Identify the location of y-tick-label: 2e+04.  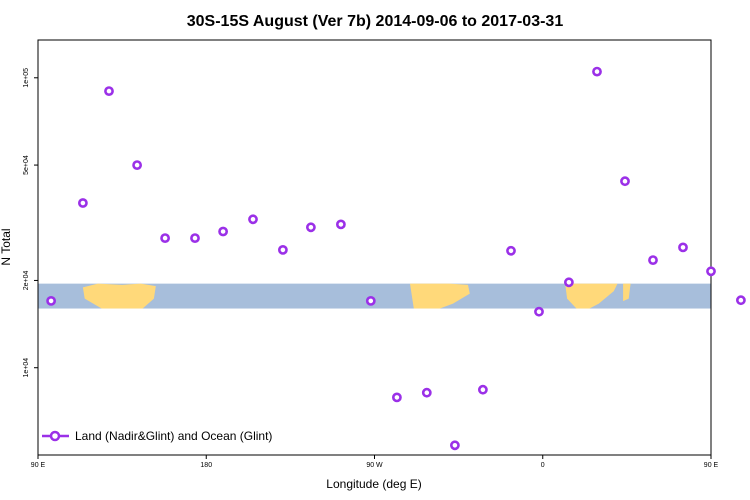
(26, 281).